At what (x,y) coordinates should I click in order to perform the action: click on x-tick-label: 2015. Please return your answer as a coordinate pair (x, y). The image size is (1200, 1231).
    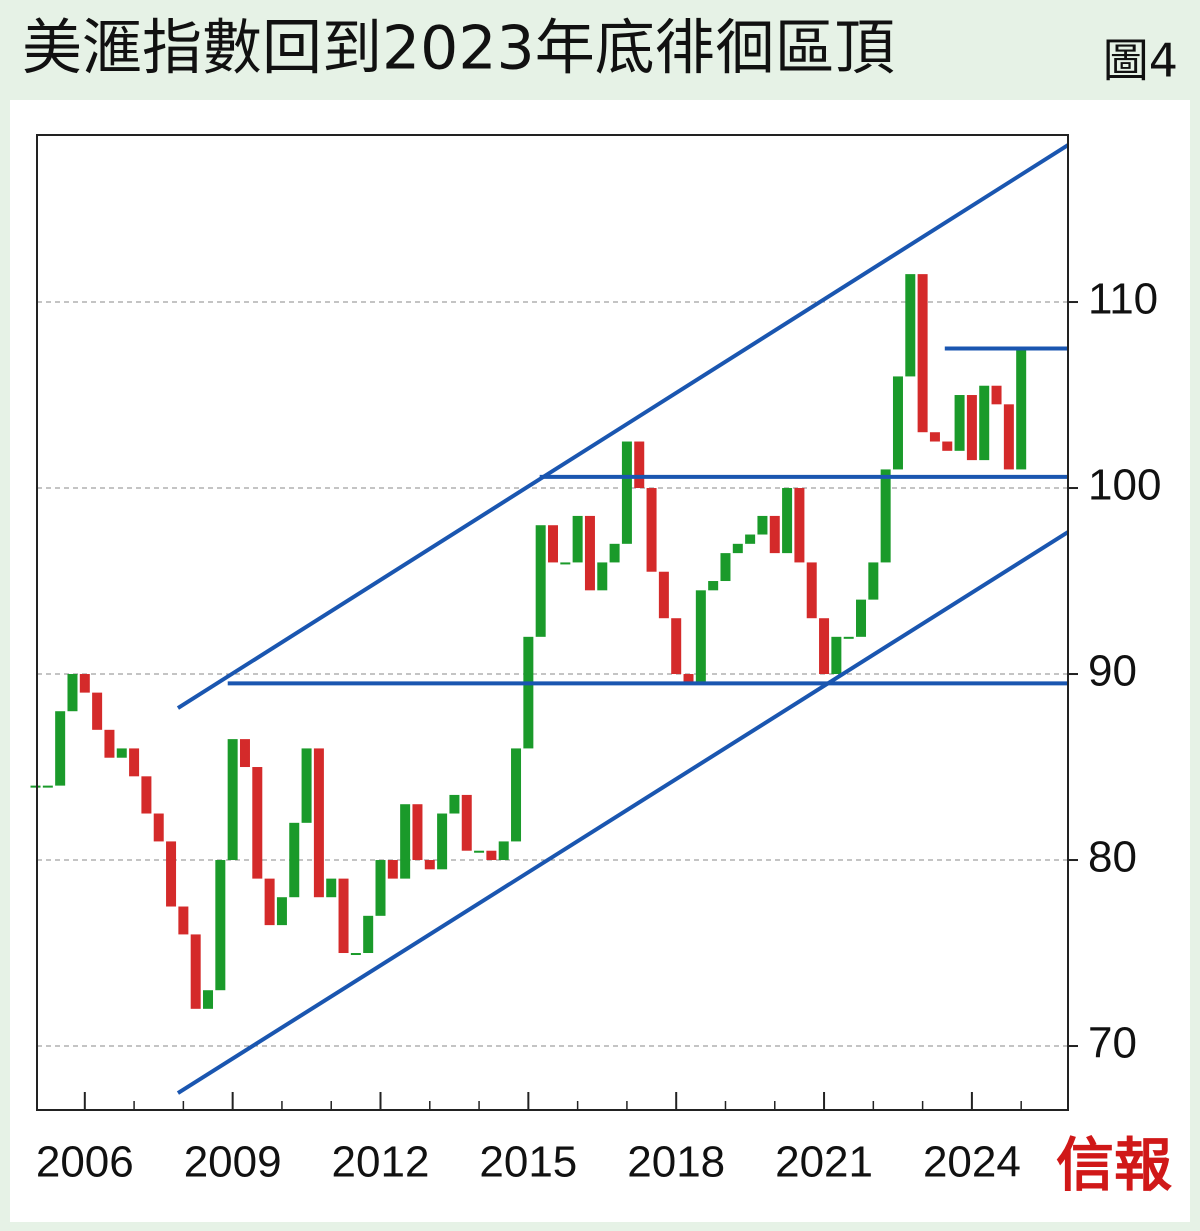
    Looking at the image, I should click on (528, 1162).